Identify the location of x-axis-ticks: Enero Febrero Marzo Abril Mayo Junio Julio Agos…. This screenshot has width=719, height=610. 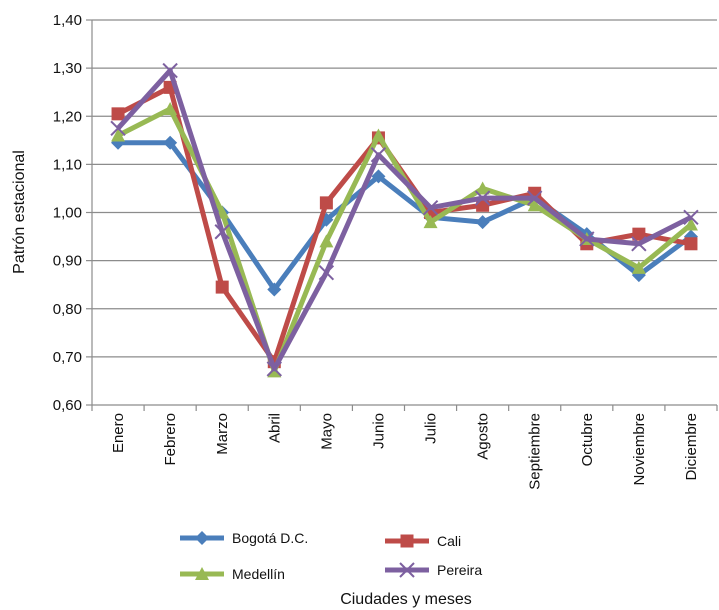
(405, 451).